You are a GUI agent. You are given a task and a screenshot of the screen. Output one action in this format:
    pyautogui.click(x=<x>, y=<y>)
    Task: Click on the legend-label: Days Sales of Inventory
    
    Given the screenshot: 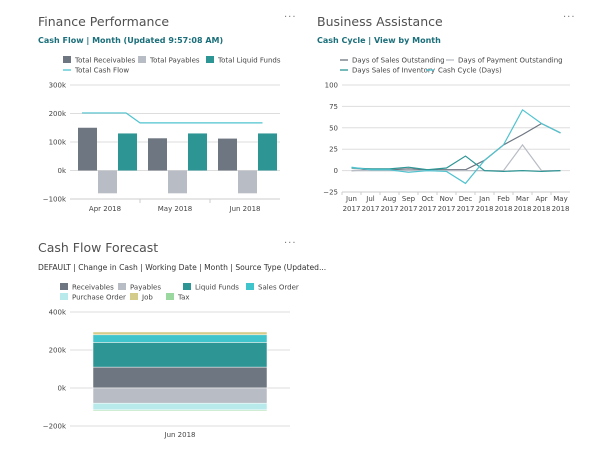 What is the action you would take?
    pyautogui.click(x=393, y=71)
    